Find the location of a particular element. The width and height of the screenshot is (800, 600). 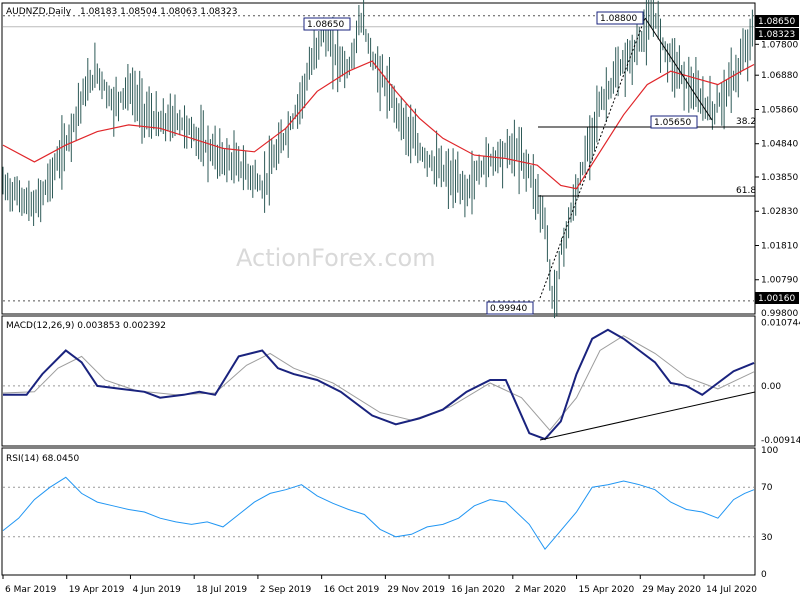

current-price-label: 1.08323 is located at coordinates (776, 35).